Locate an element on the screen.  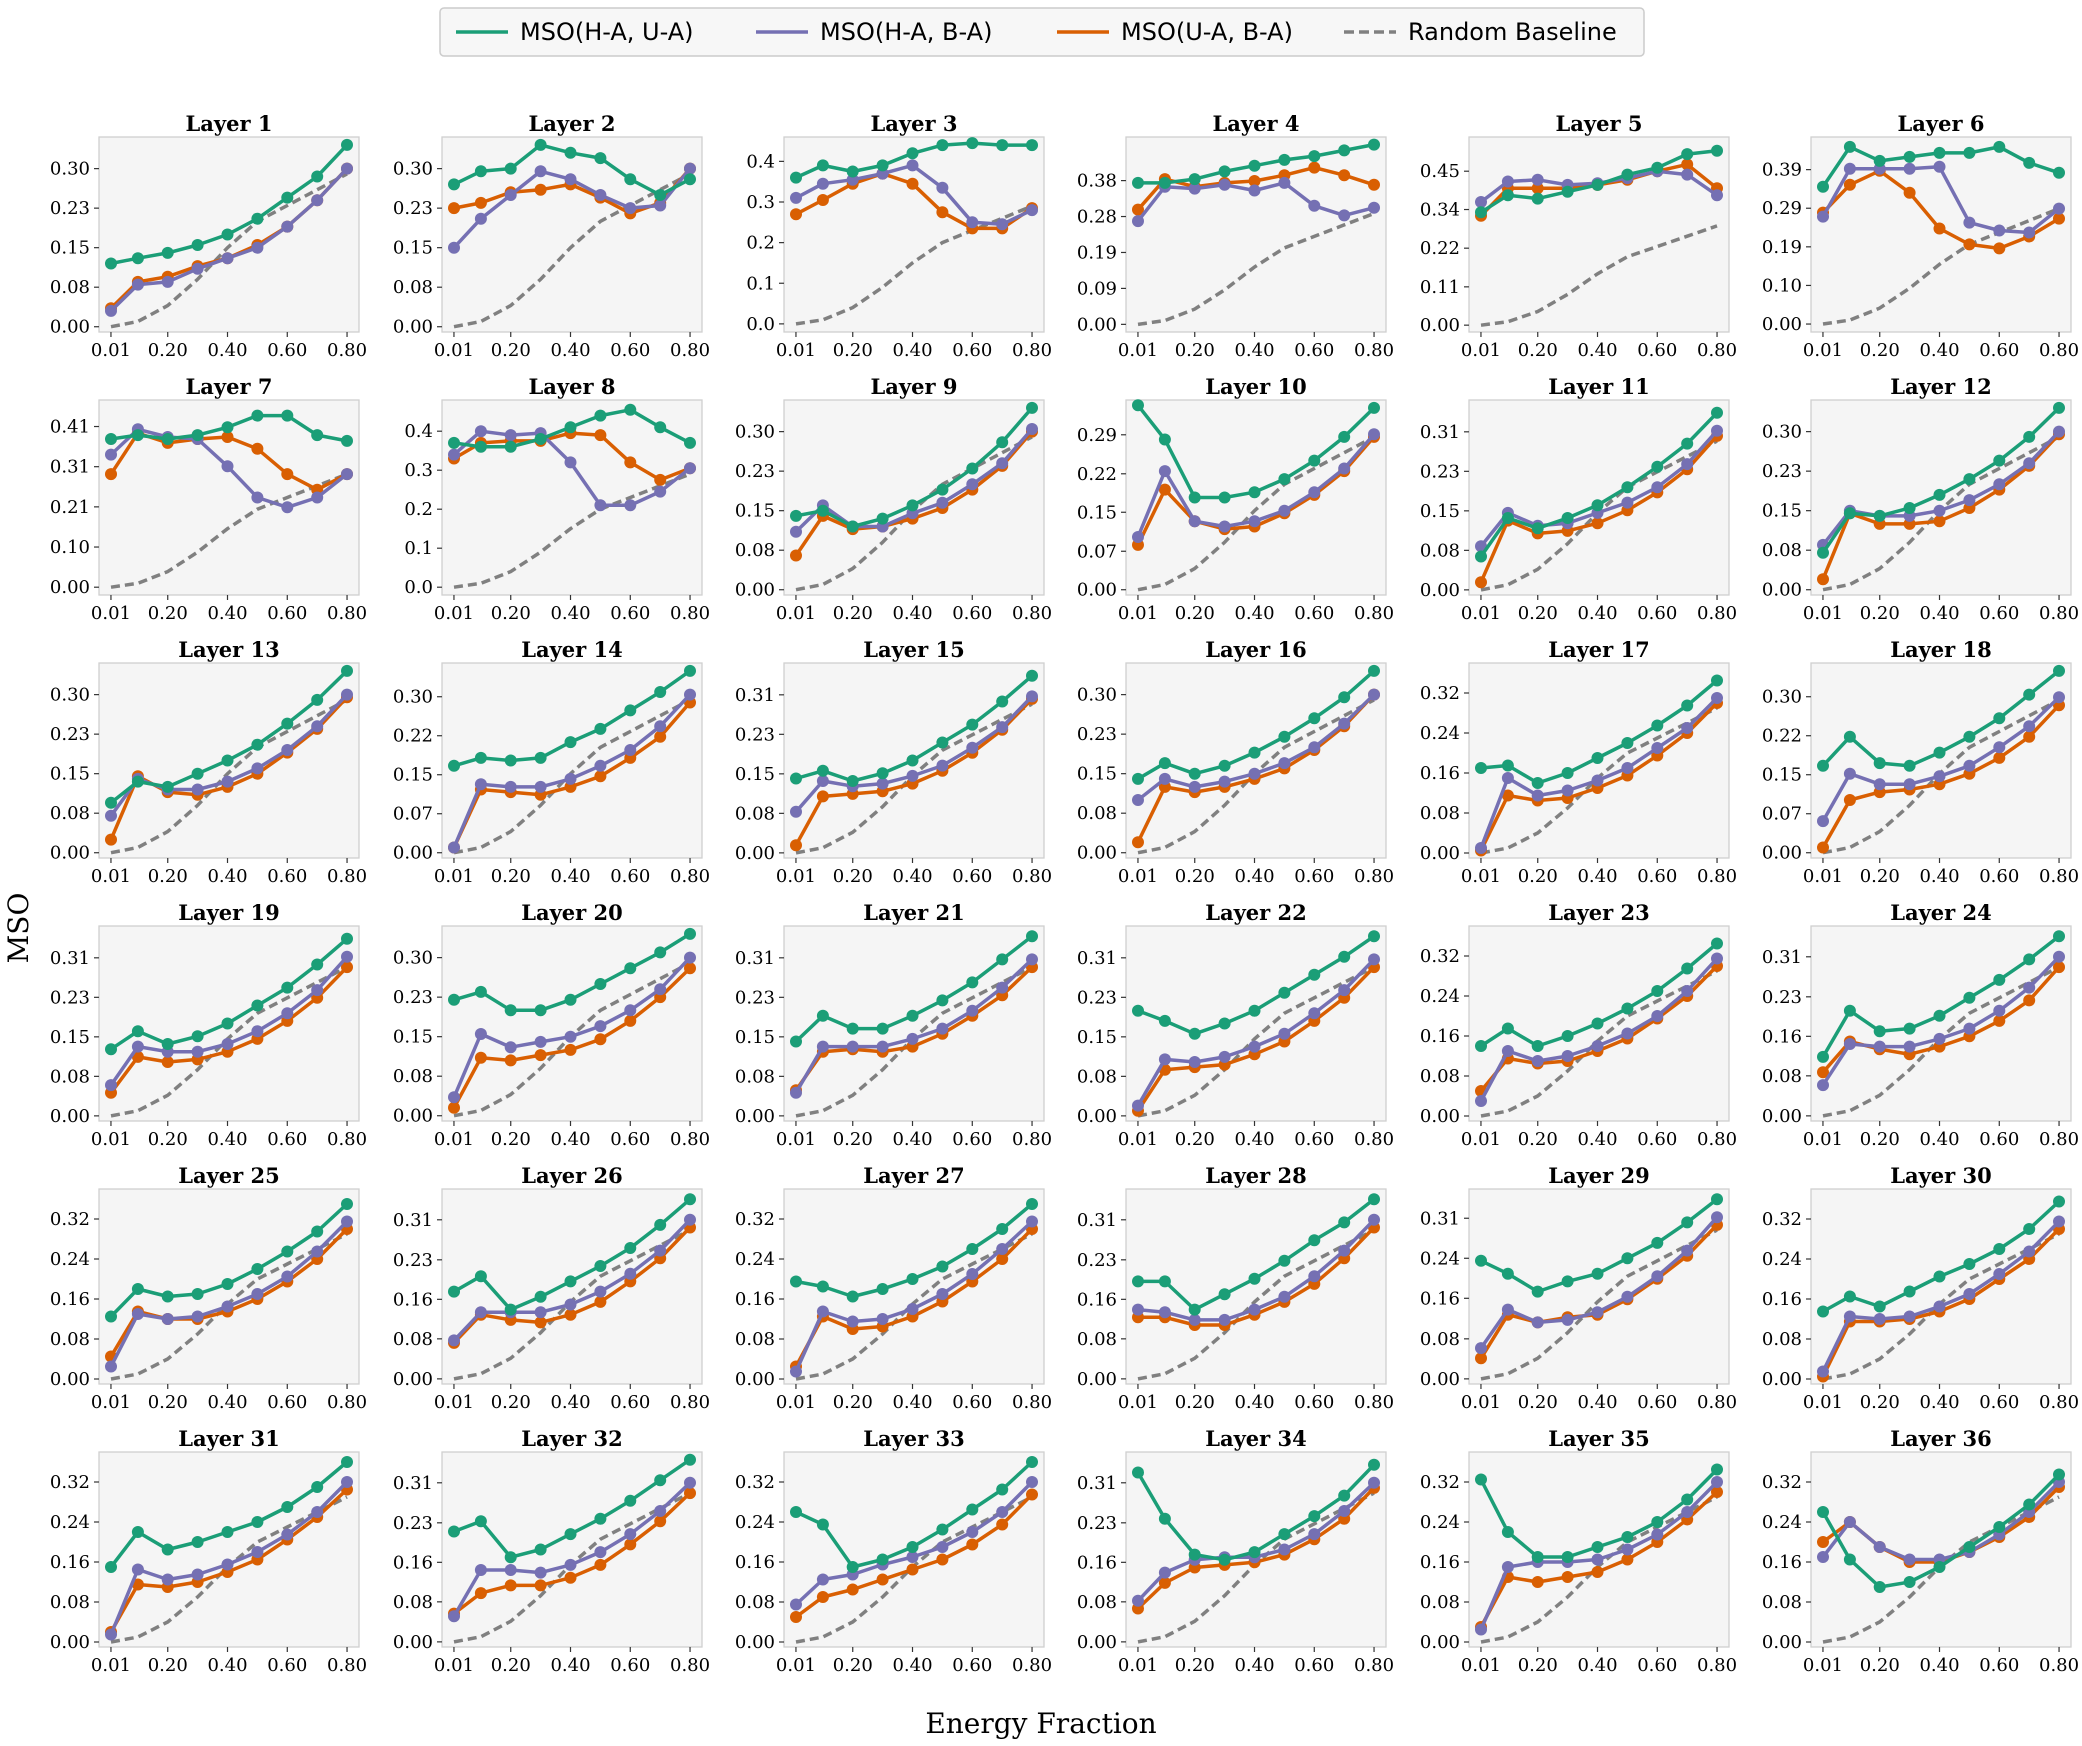
y-tick-label: 0.07 is located at coordinates (1097, 551).